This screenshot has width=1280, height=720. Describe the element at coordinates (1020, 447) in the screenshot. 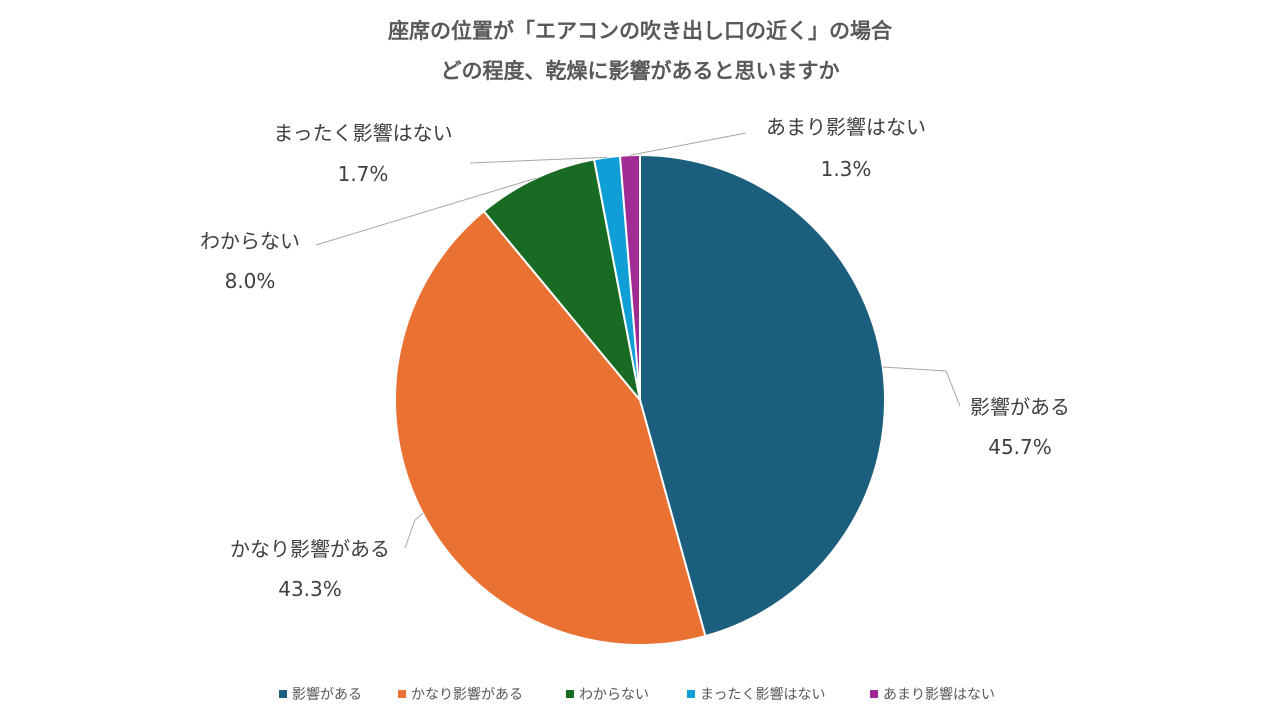

I see `data-label-value: 45.7%` at that location.